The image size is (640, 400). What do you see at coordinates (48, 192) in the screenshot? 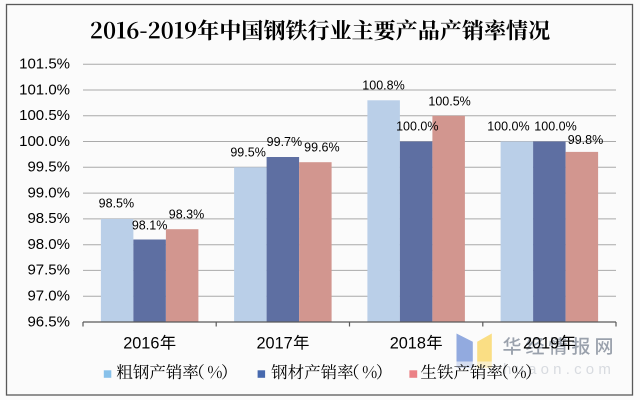
I see `svg-text: 99.0%` at bounding box center [48, 192].